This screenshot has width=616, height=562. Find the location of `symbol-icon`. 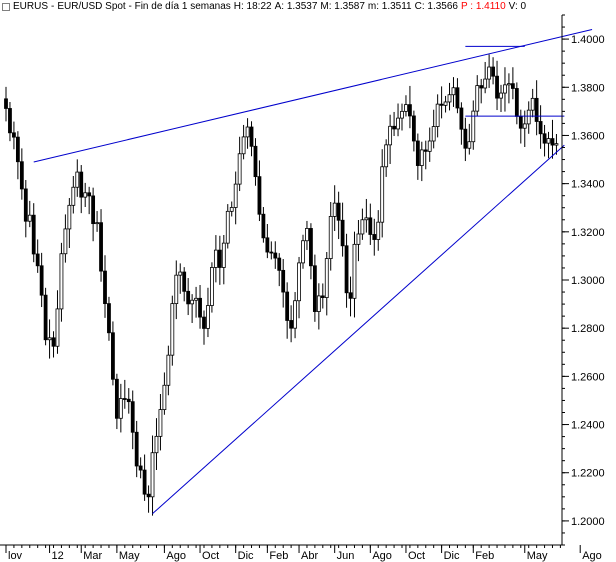

symbol-icon is located at coordinates (6, 7).